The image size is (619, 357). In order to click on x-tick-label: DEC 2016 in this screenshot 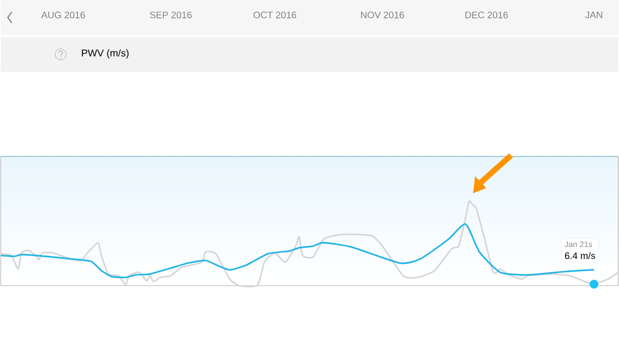, I will do `click(486, 15)`.